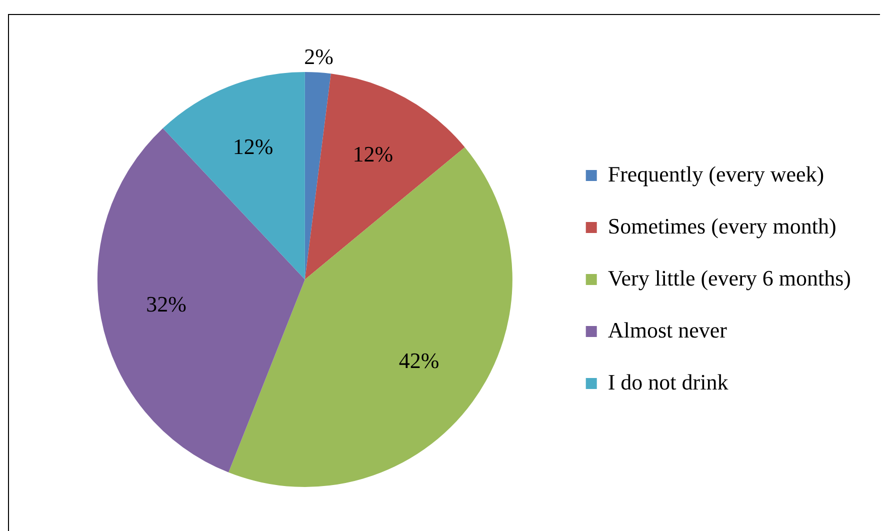 The image size is (881, 531). Describe the element at coordinates (166, 304) in the screenshot. I see `data-label: 32%` at that location.